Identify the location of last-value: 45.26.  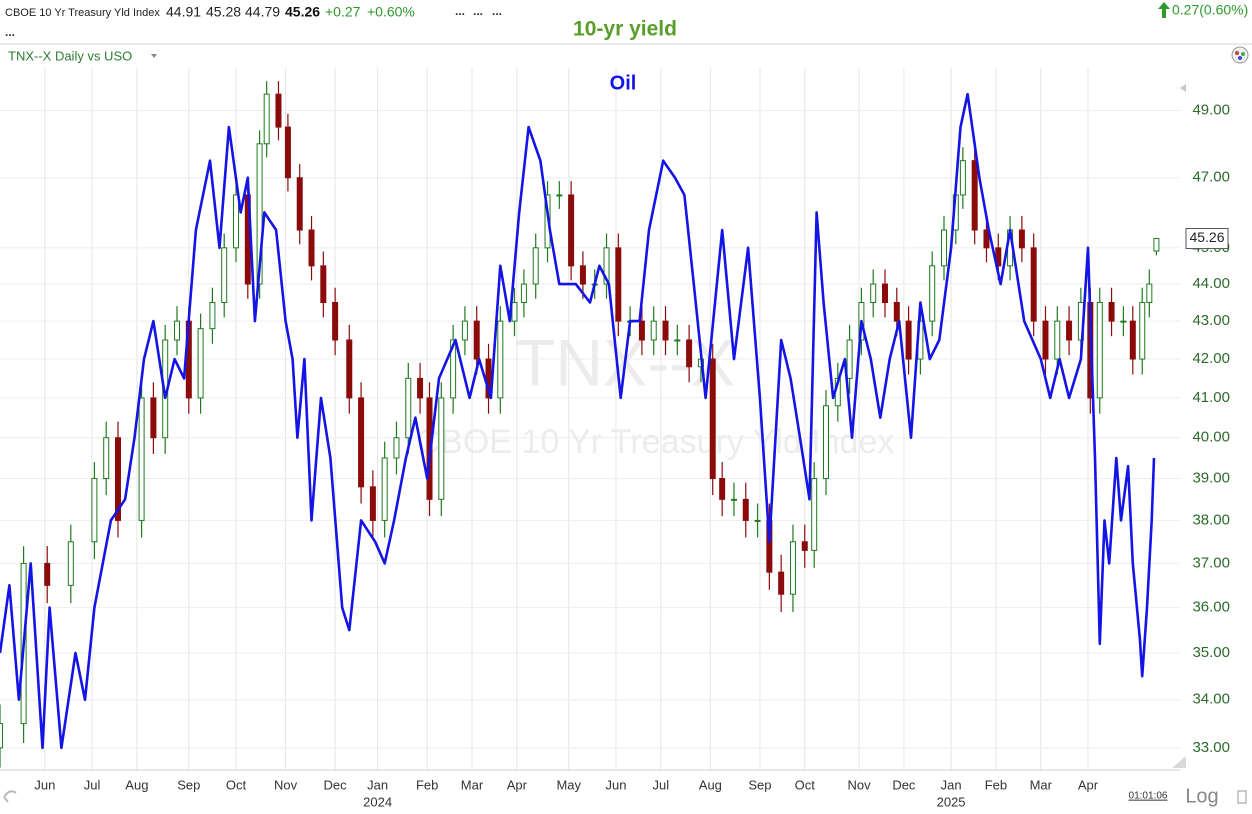
(302, 12).